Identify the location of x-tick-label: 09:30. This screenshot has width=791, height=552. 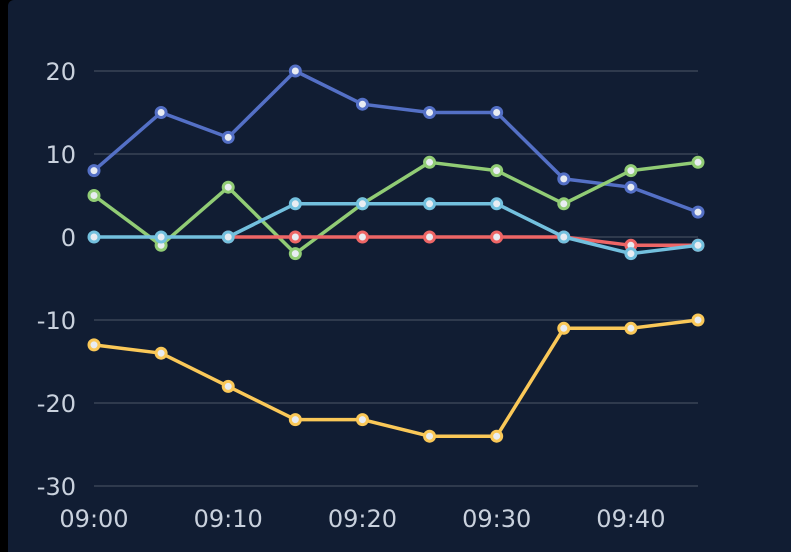
(496, 519).